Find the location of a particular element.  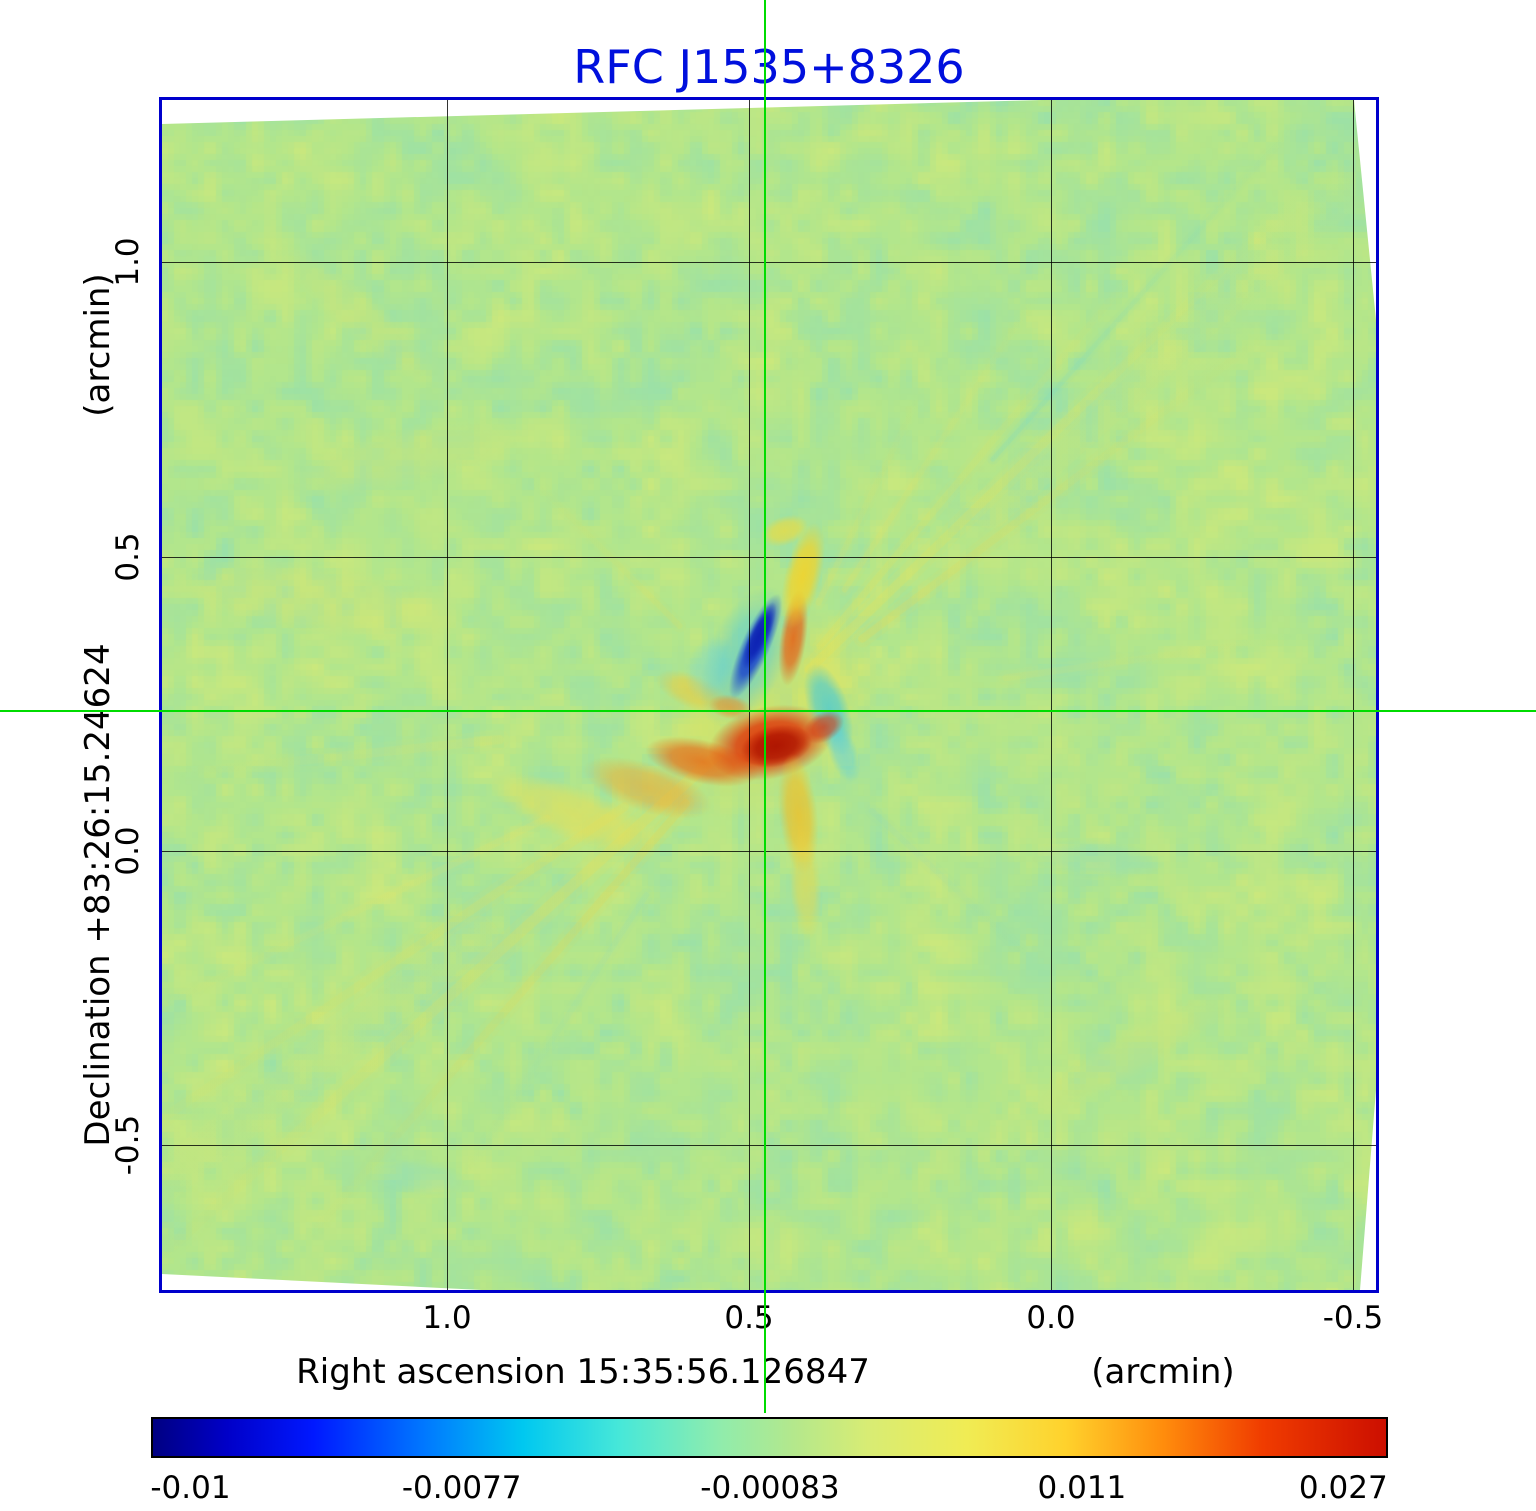

y-axis-unit-label: (arcmin) is located at coordinates (98, 345).